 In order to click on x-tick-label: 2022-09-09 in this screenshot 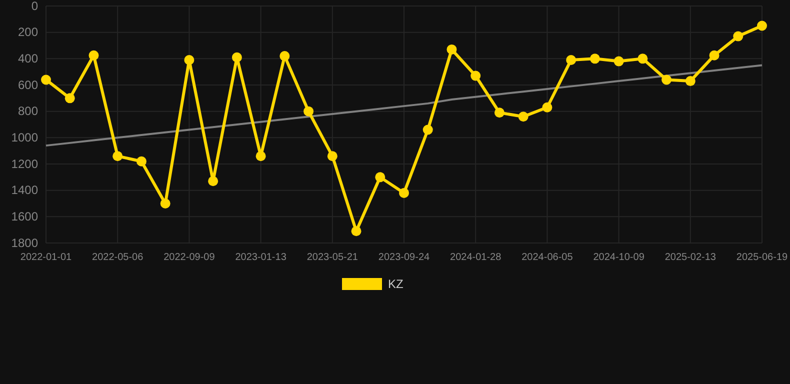, I will do `click(190, 258)`.